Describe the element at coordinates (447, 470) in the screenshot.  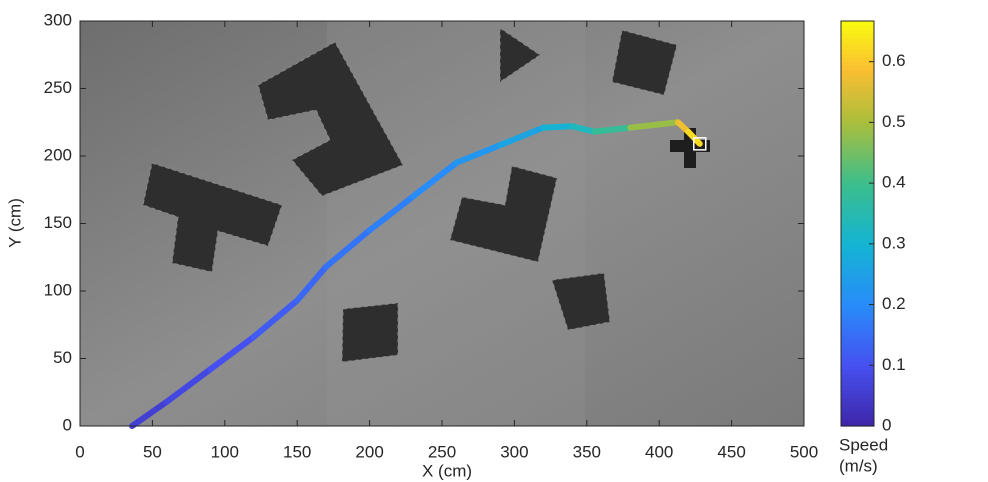
I see `x-axis-label: X (cm)` at that location.